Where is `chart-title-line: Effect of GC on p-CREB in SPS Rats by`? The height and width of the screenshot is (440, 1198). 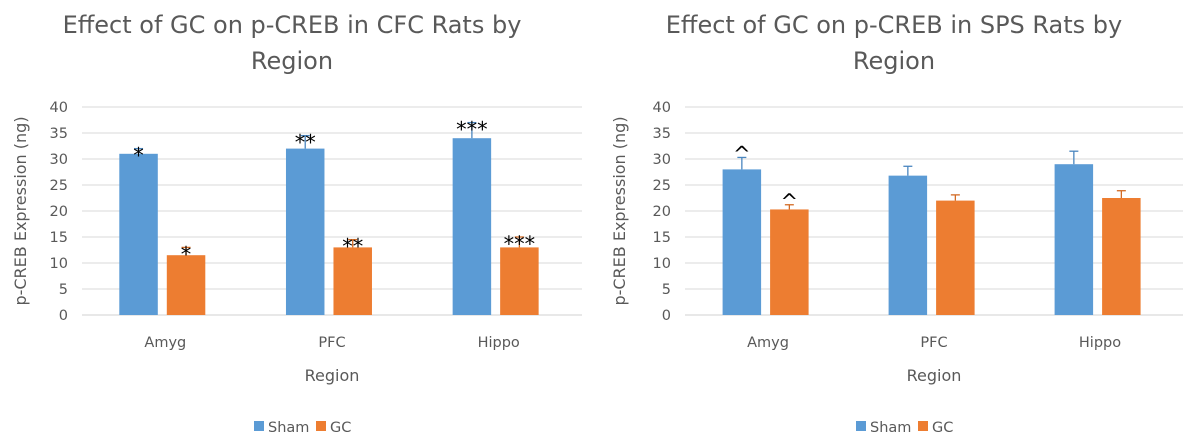 chart-title-line: Effect of GC on p-CREB in SPS Rats by is located at coordinates (894, 25).